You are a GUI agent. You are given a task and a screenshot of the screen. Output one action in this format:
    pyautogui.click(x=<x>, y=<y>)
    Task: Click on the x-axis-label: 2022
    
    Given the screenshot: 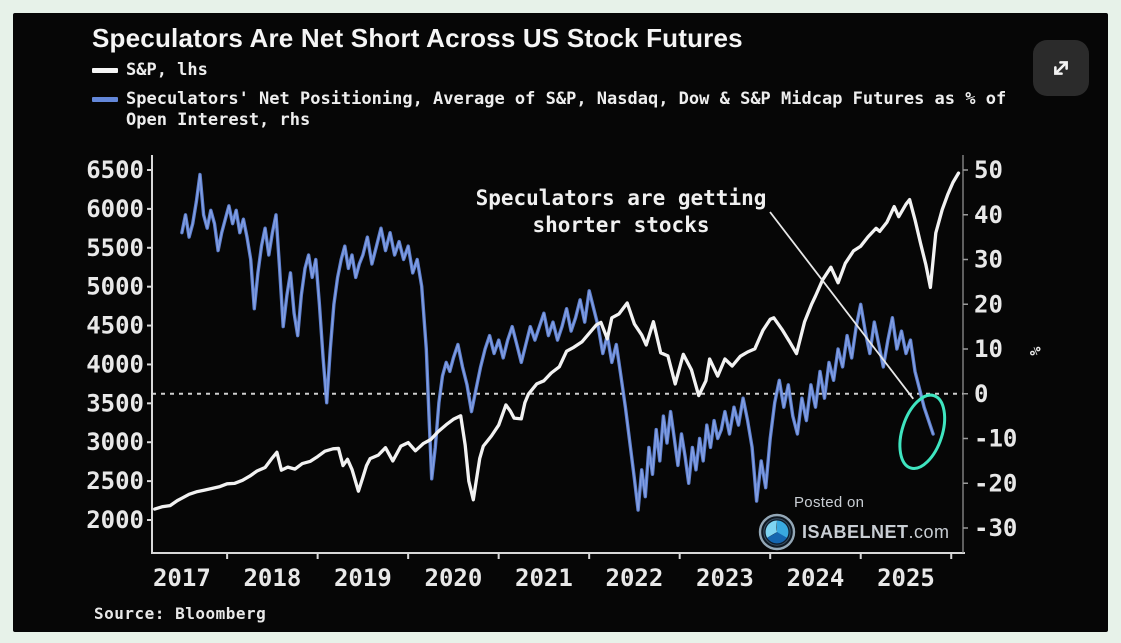 What is the action you would take?
    pyautogui.click(x=635, y=578)
    